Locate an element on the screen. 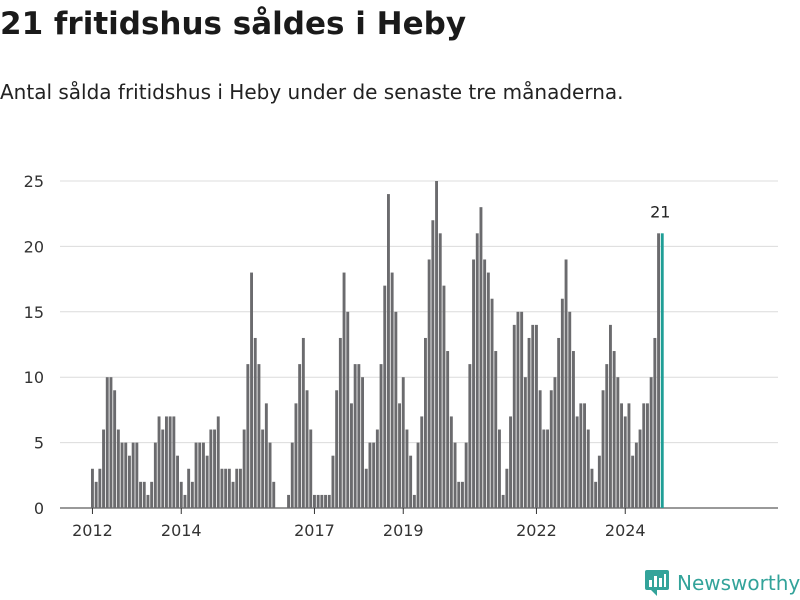  y-tick-label: 15 is located at coordinates (34, 312).